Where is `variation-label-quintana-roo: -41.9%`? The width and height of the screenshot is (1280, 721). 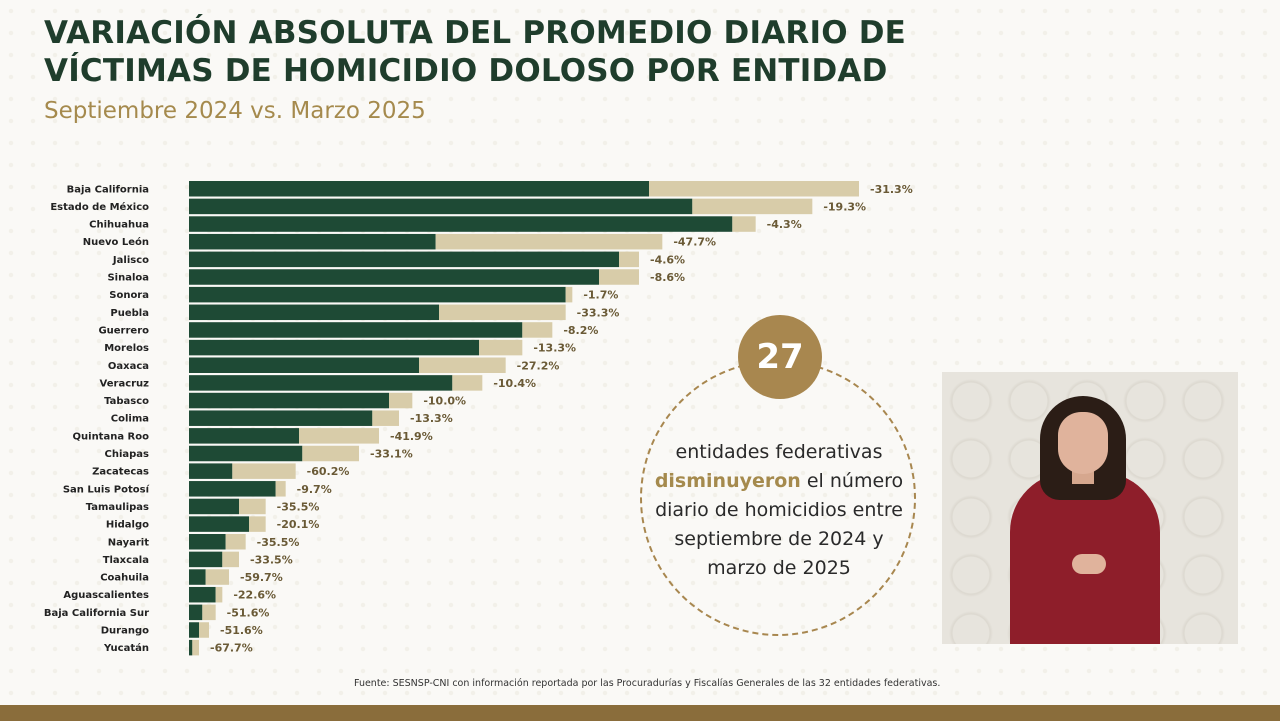 variation-label-quintana-roo: -41.9% is located at coordinates (411, 436).